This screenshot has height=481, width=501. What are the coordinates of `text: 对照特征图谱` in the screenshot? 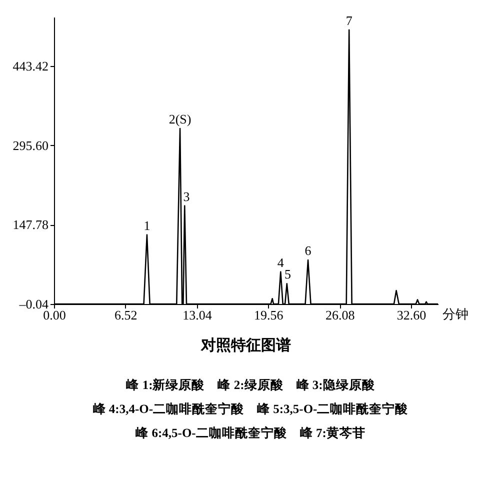 It's located at (245, 345).